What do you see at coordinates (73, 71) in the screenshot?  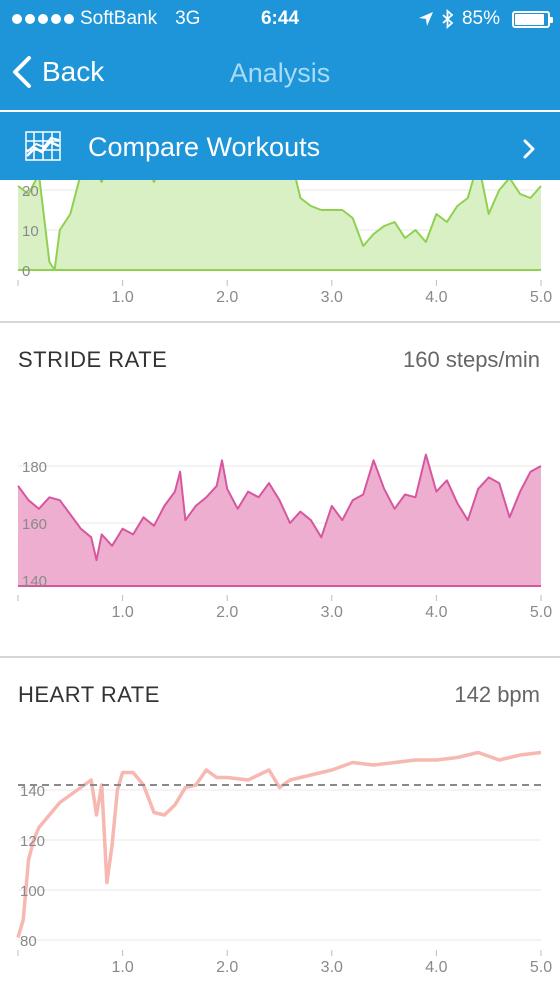 I see `back-label: Back` at bounding box center [73, 71].